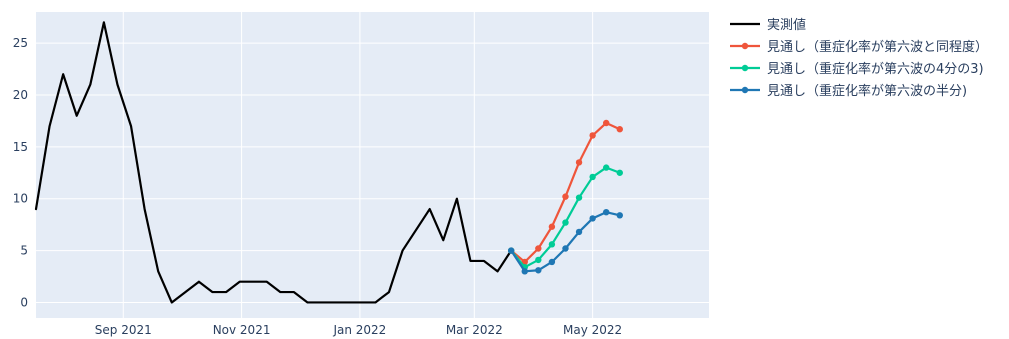 The height and width of the screenshot is (339, 1009). Describe the element at coordinates (786, 25) in the screenshot. I see `legend-label: 実測値` at that location.